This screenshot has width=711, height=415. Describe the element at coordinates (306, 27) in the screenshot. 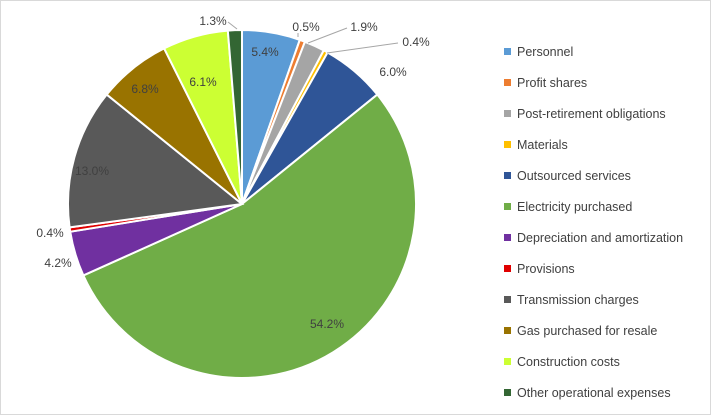

I see `data-label-profit-shares: 0.5%` at that location.